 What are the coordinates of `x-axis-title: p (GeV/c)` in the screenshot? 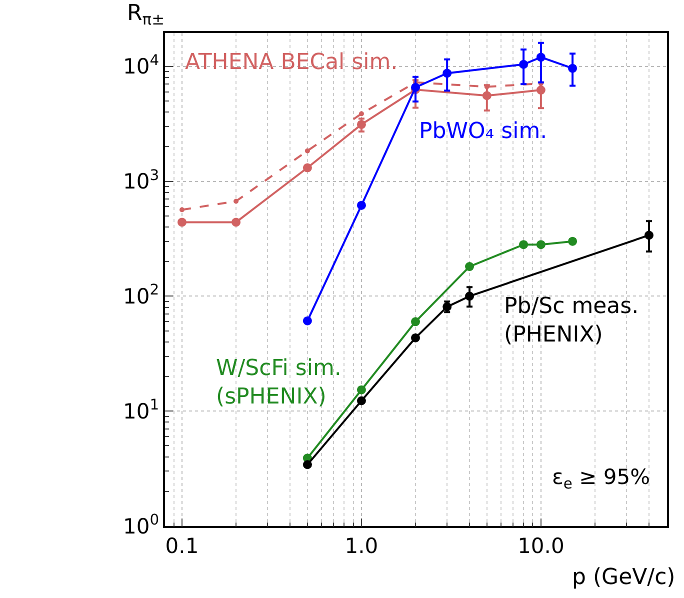 It's located at (624, 577).